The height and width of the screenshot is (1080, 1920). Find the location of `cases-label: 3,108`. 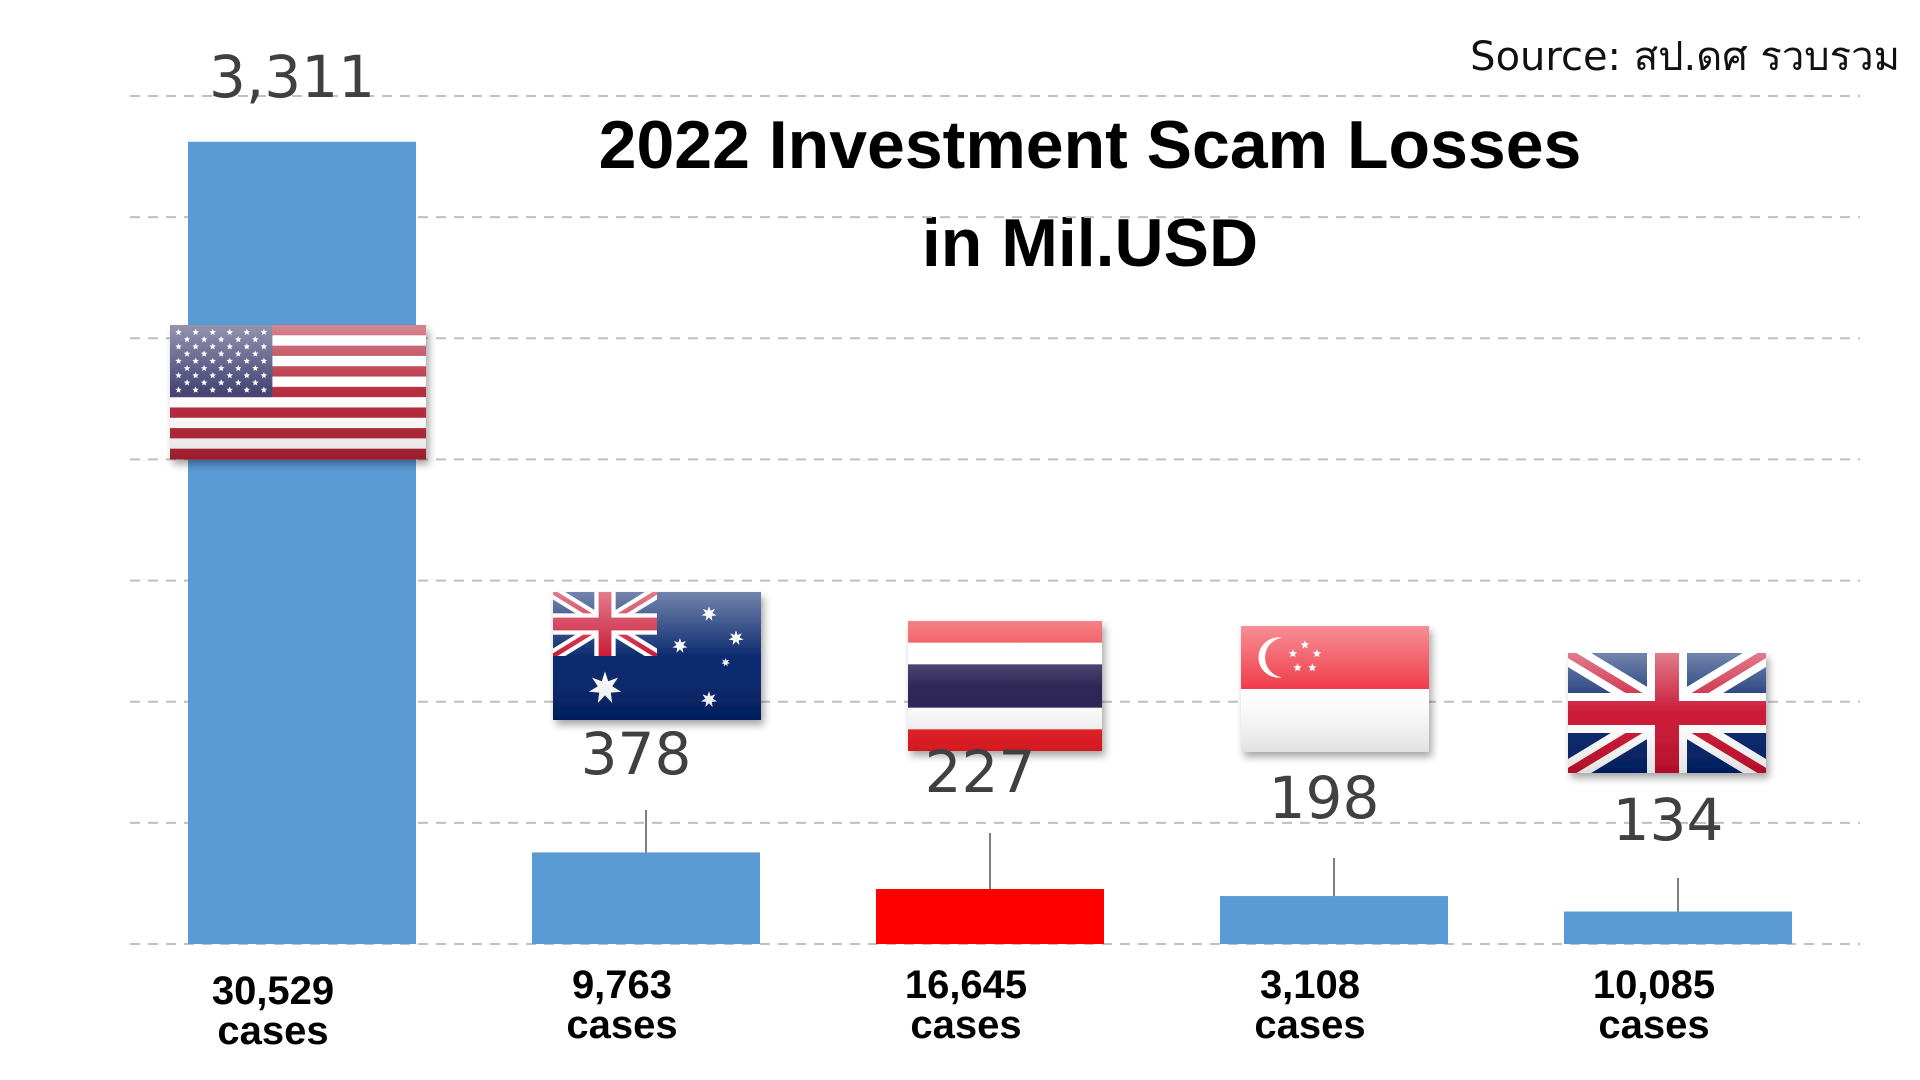

cases-label: 3,108 is located at coordinates (1310, 985).